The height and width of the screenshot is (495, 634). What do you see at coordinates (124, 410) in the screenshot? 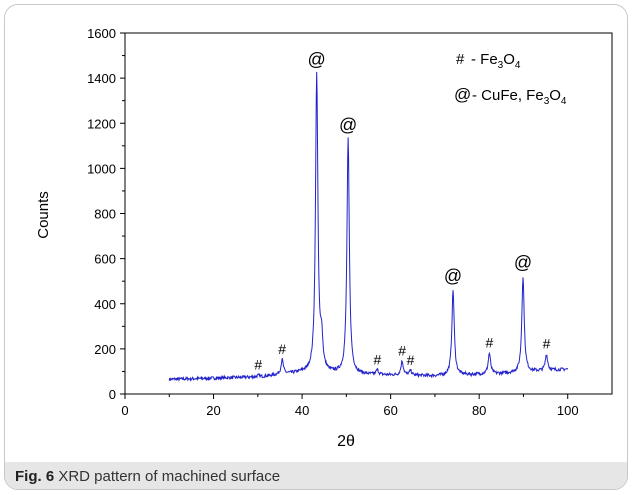
I see `x-tick-label: 0` at bounding box center [124, 410].